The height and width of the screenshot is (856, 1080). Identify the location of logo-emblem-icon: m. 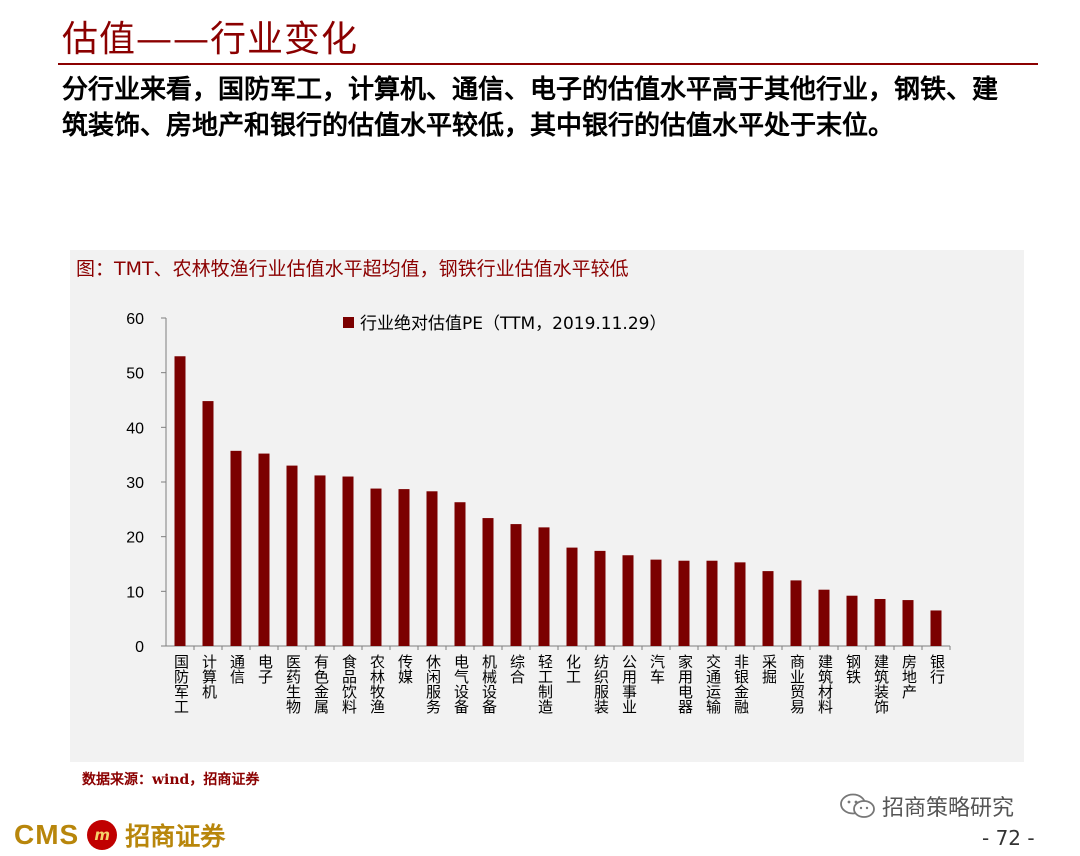
(102, 835).